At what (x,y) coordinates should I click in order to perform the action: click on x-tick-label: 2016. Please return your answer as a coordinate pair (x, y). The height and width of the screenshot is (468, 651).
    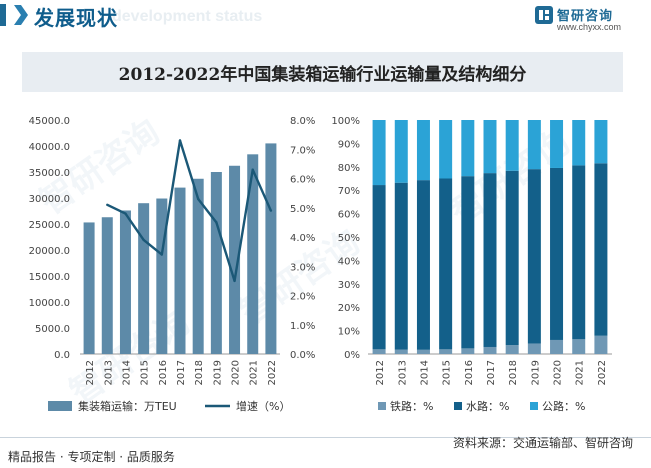
    Looking at the image, I should click on (163, 372).